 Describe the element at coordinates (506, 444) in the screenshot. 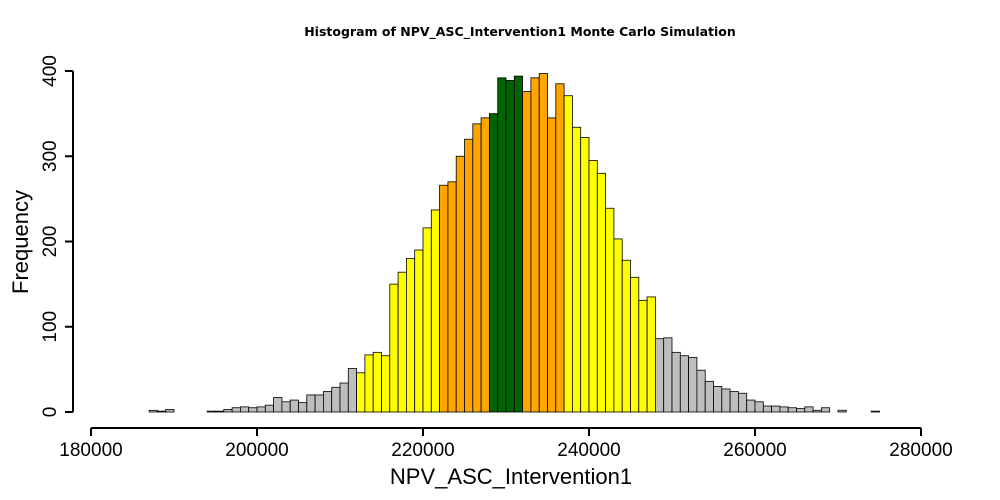

I see `x-axis: 180000 200000 220000 240000 260000 280000` at that location.